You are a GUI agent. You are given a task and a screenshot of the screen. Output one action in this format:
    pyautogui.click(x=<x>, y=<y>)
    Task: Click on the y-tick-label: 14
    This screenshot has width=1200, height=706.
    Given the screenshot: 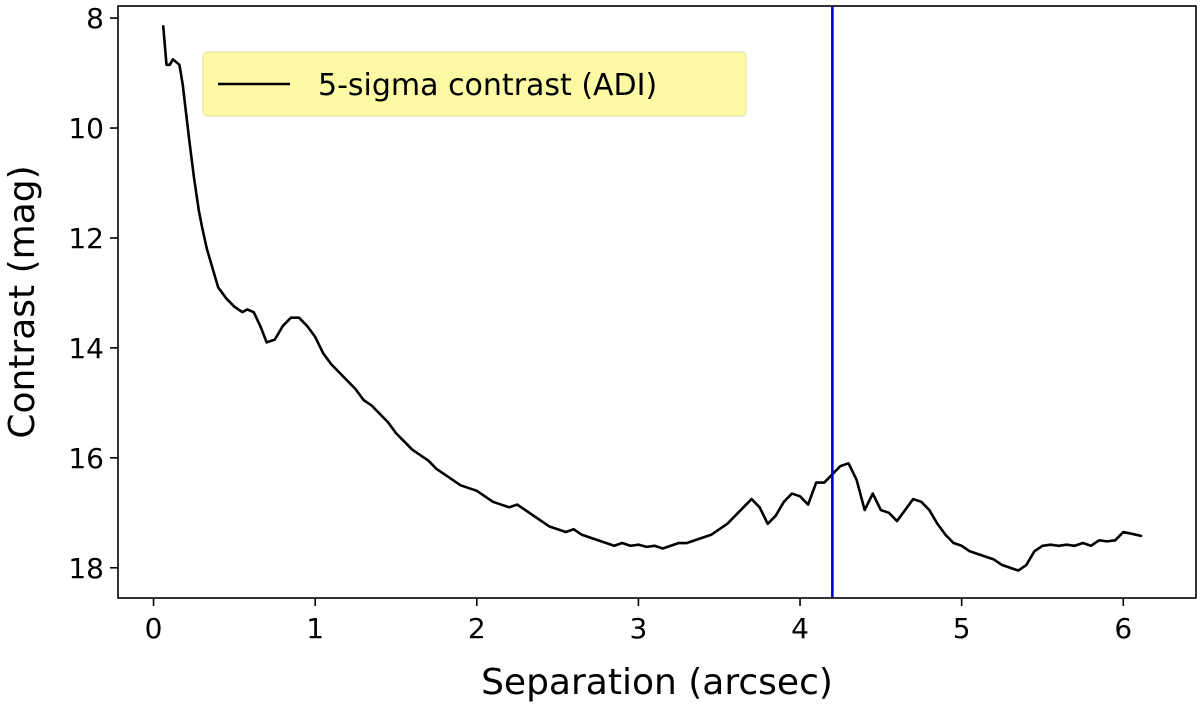 What is the action you would take?
    pyautogui.click(x=86, y=348)
    